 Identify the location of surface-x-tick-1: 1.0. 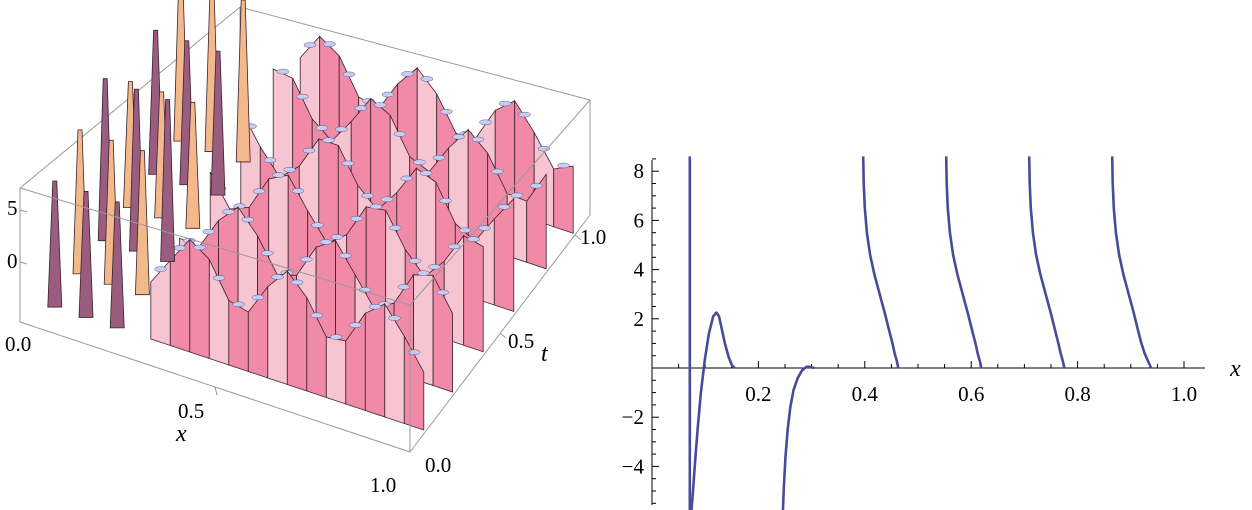
(383, 485).